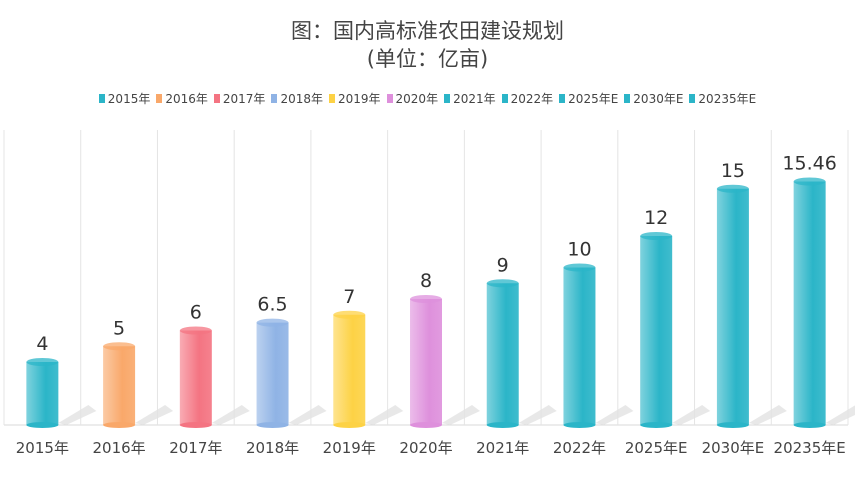 Image resolution: width=855 pixels, height=482 pixels. What do you see at coordinates (42, 344) in the screenshot?
I see `data-label: 4` at bounding box center [42, 344].